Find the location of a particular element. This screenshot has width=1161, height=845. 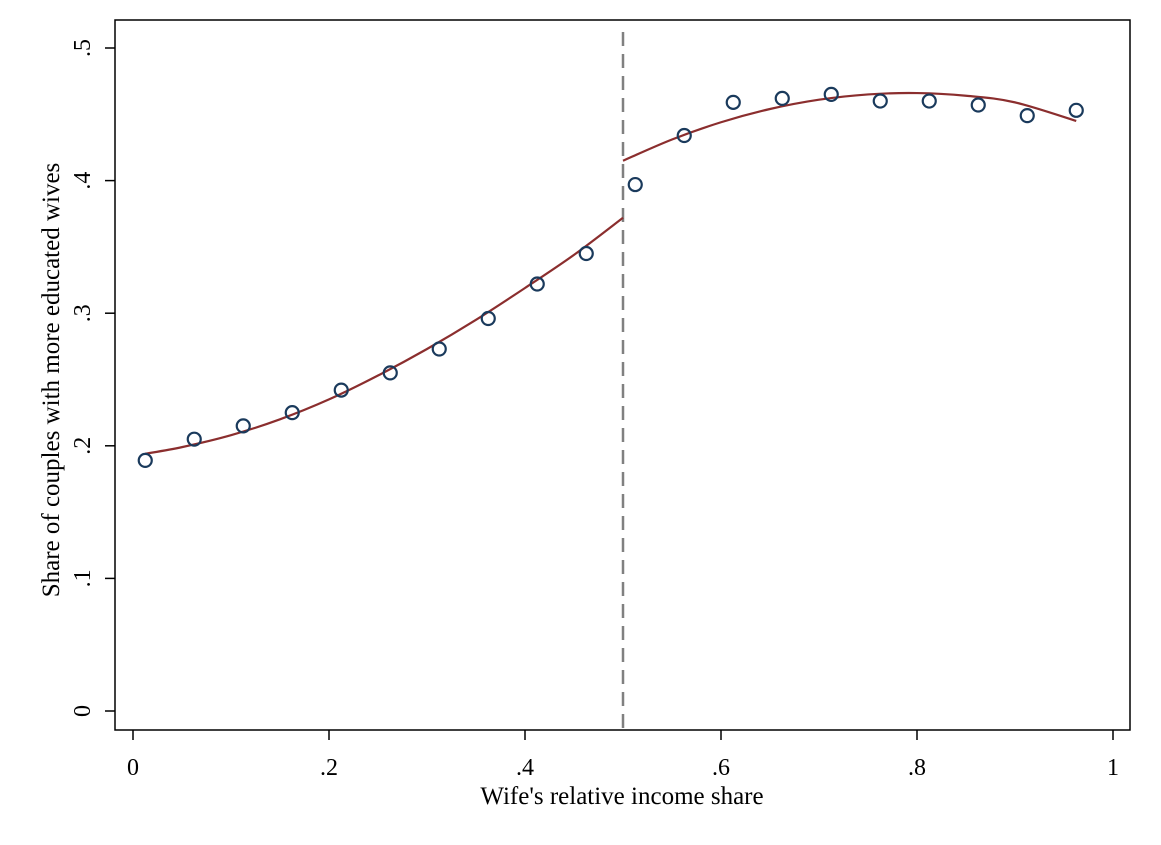

y-axis-ticks: 0 .1 .2 .3 .4 .5 is located at coordinates (92, 378).